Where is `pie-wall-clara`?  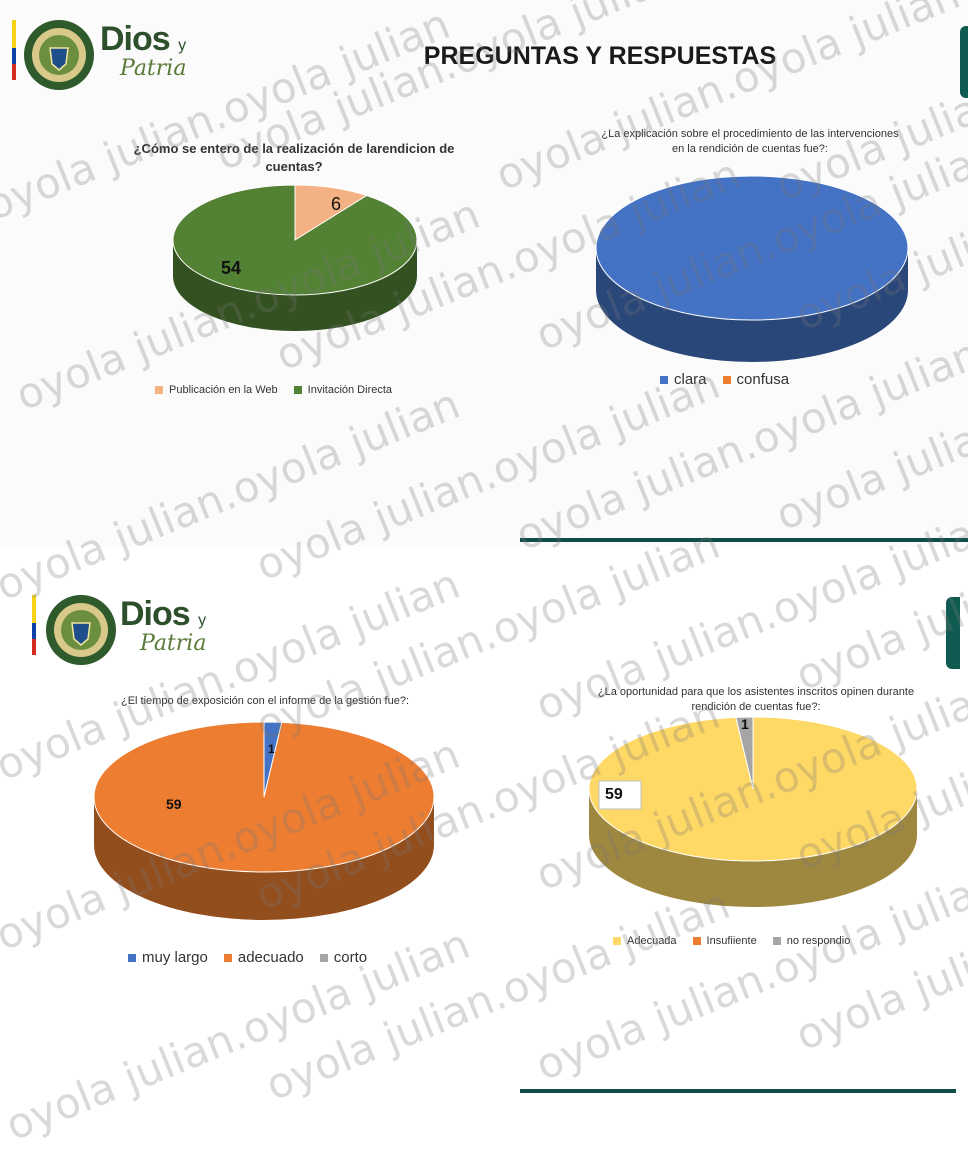 pie-wall-clara is located at coordinates (752, 305).